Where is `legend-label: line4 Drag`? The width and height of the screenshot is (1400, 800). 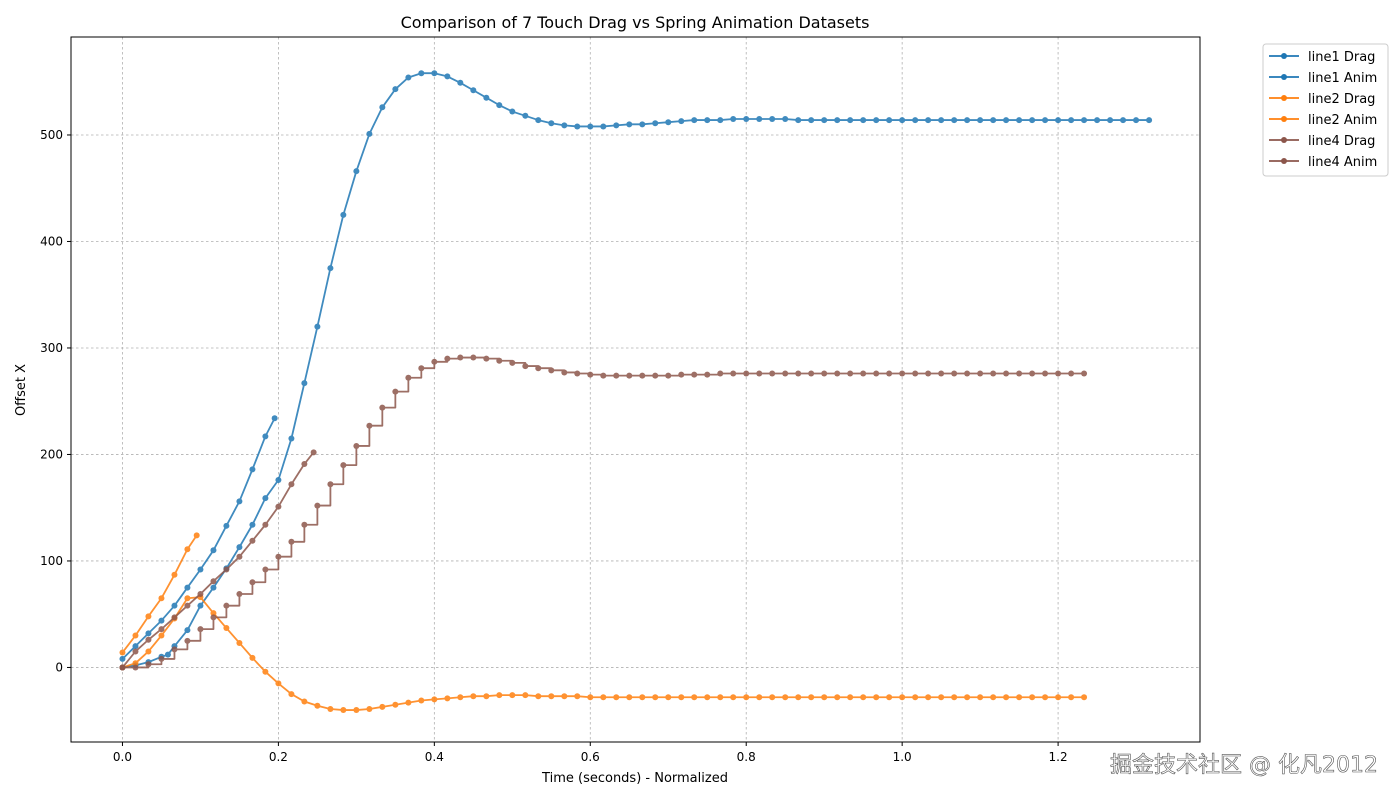
legend-label: line4 Drag is located at coordinates (1341, 141).